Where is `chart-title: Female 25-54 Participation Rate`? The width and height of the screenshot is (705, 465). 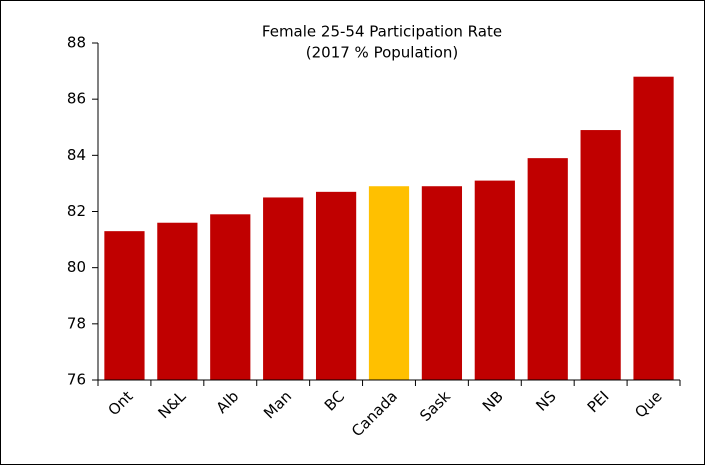
chart-title: Female 25-54 Participation Rate is located at coordinates (382, 32).